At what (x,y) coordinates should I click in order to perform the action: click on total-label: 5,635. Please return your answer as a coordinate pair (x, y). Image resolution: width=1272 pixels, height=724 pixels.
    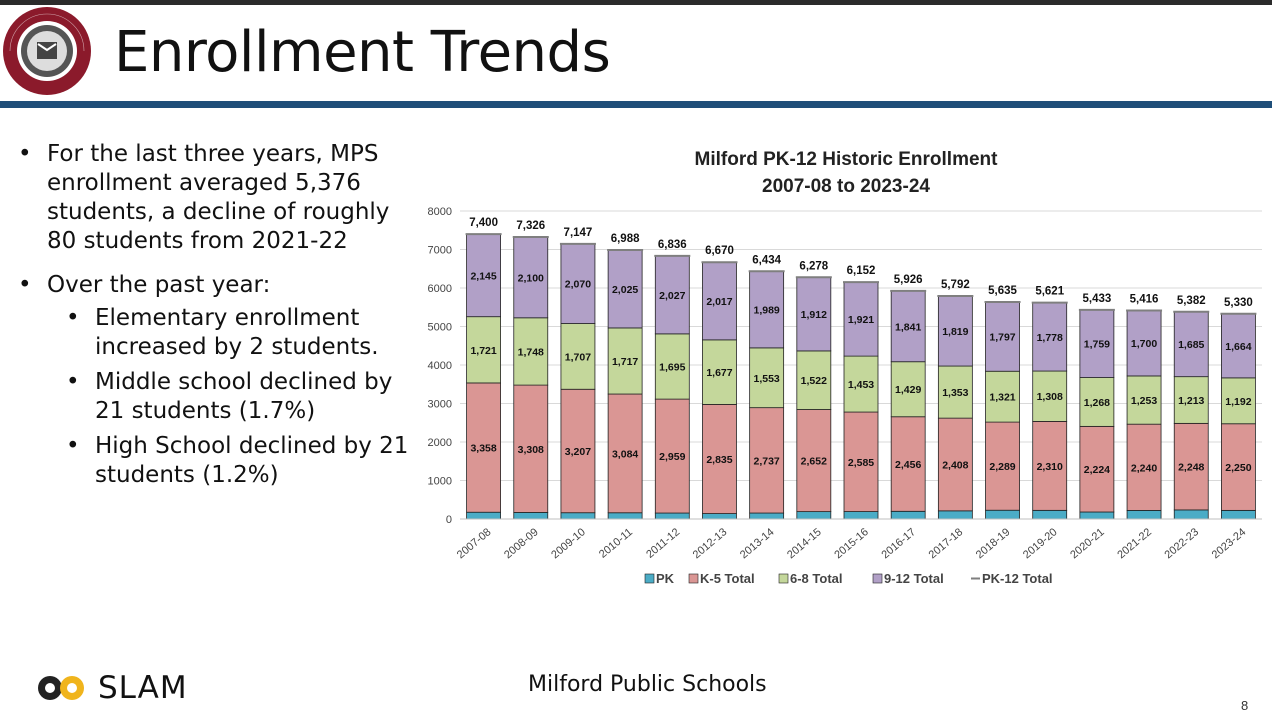
    Looking at the image, I should click on (1002, 291).